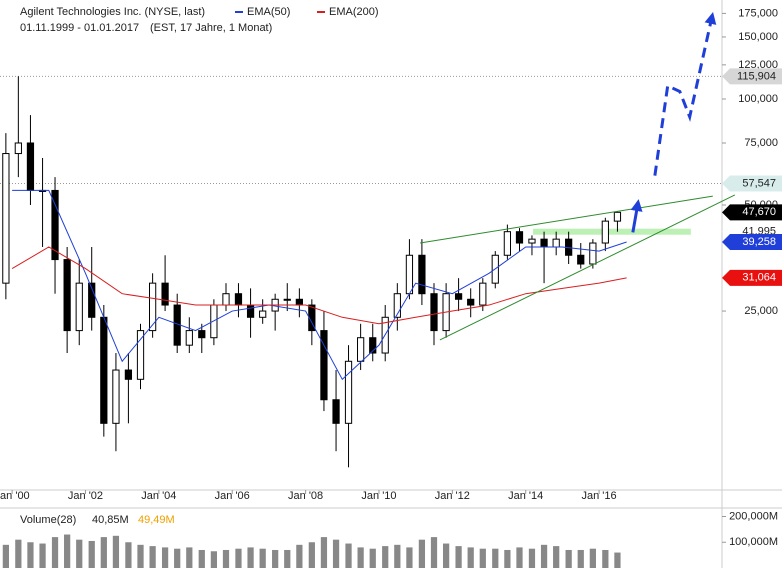 The height and width of the screenshot is (568, 782). Describe the element at coordinates (110, 520) in the screenshot. I see `volume-label: 40,85M` at that location.